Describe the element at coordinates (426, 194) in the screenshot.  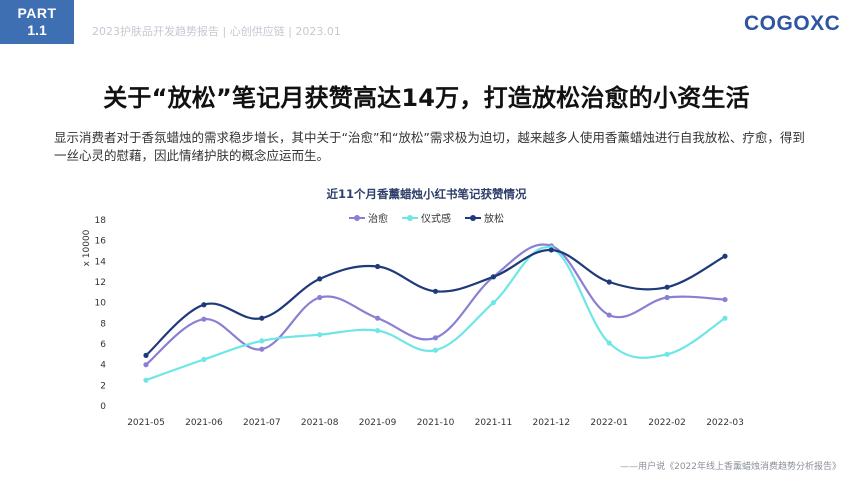
I see `chart-title: 近11个月香薰蜡烛小红书笔记获赞情况` at that location.